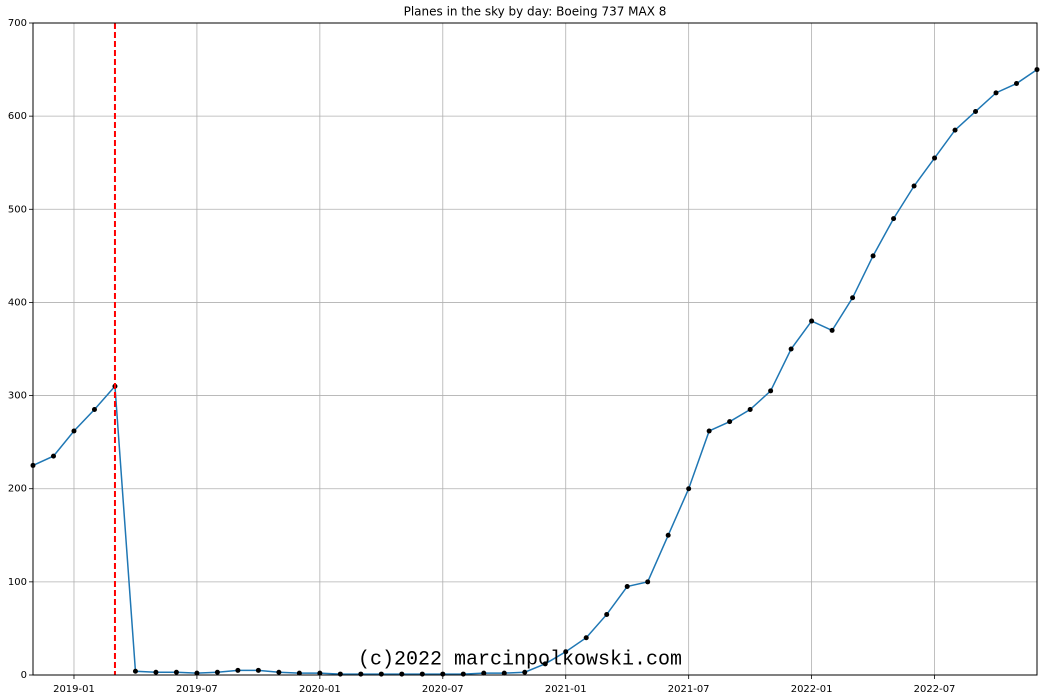  Describe the element at coordinates (520, 659) in the screenshot. I see `watermark: (c)2022 marcinpolkowski.com` at that location.